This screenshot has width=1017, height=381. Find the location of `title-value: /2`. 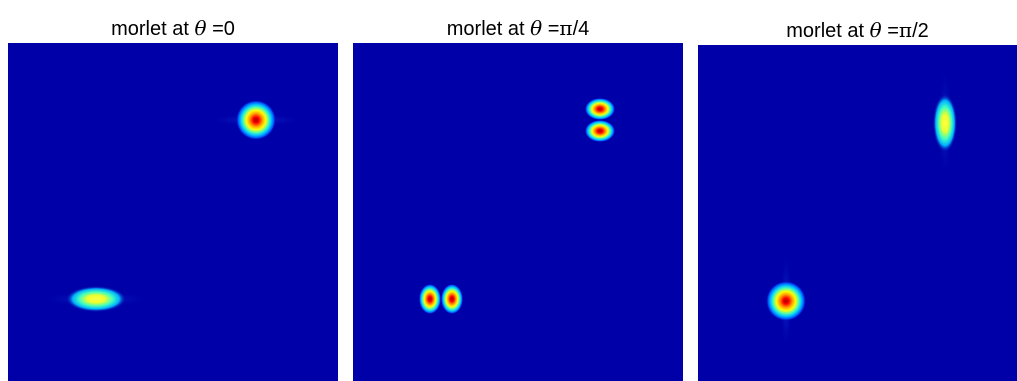

title-value: /2 is located at coordinates (920, 31).